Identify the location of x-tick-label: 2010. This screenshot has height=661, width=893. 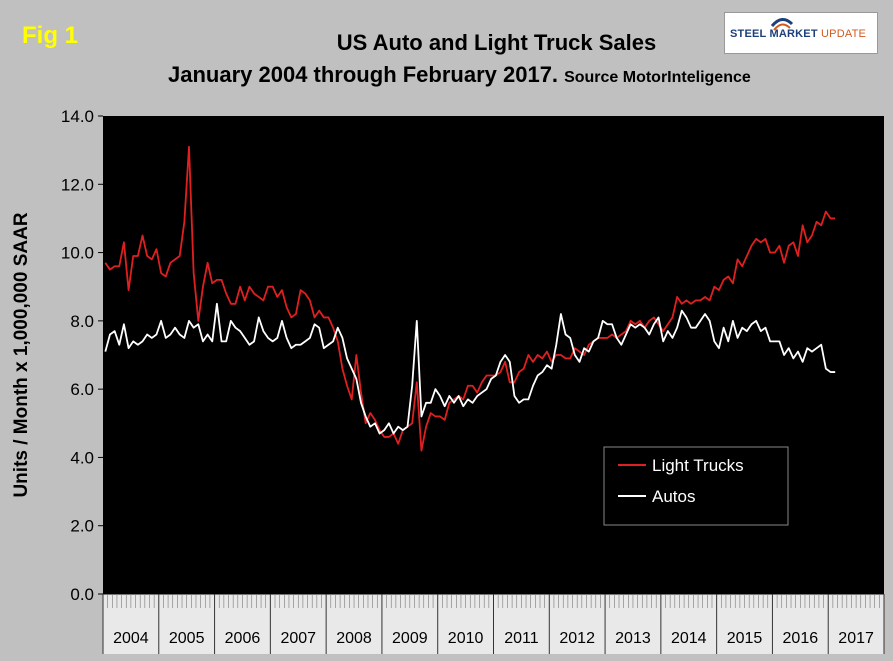
(466, 638).